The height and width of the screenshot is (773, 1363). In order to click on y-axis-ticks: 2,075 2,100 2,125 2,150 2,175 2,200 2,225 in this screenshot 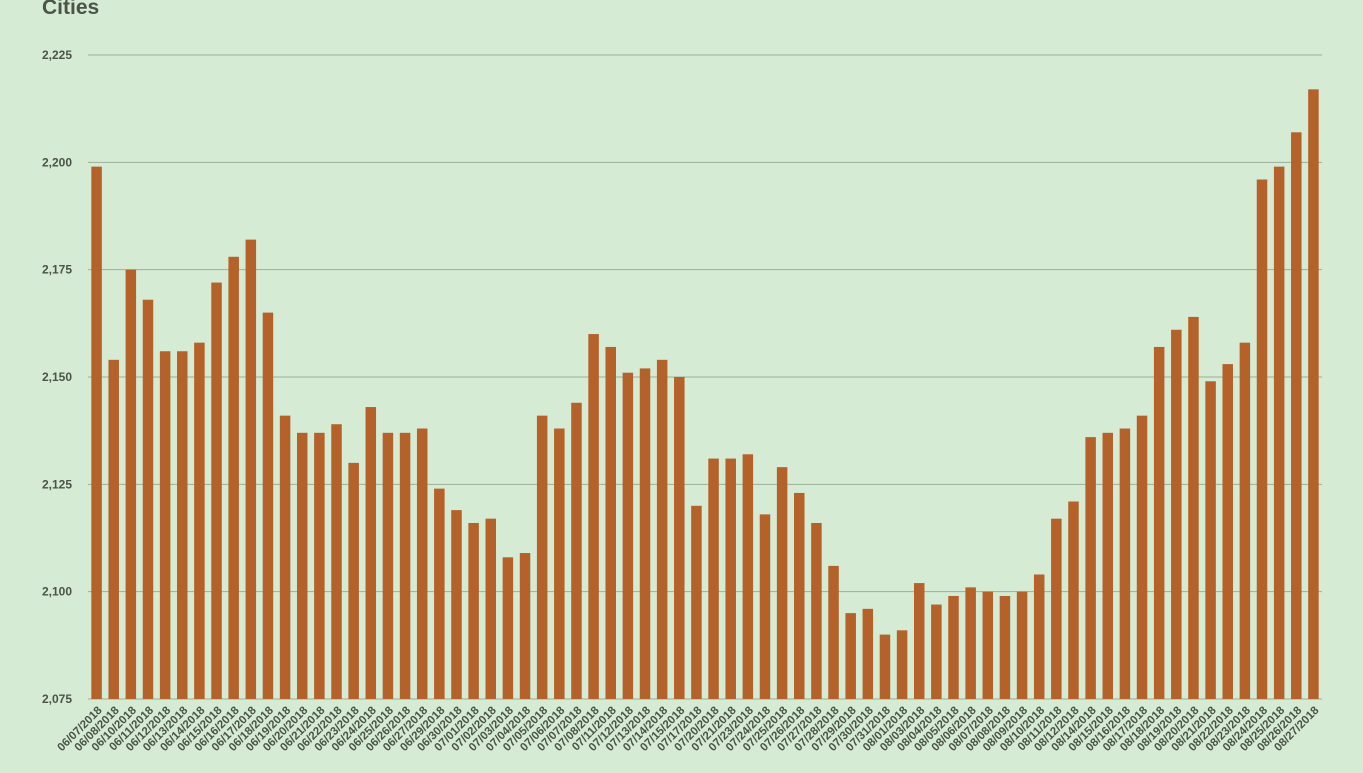, I will do `click(57, 377)`.